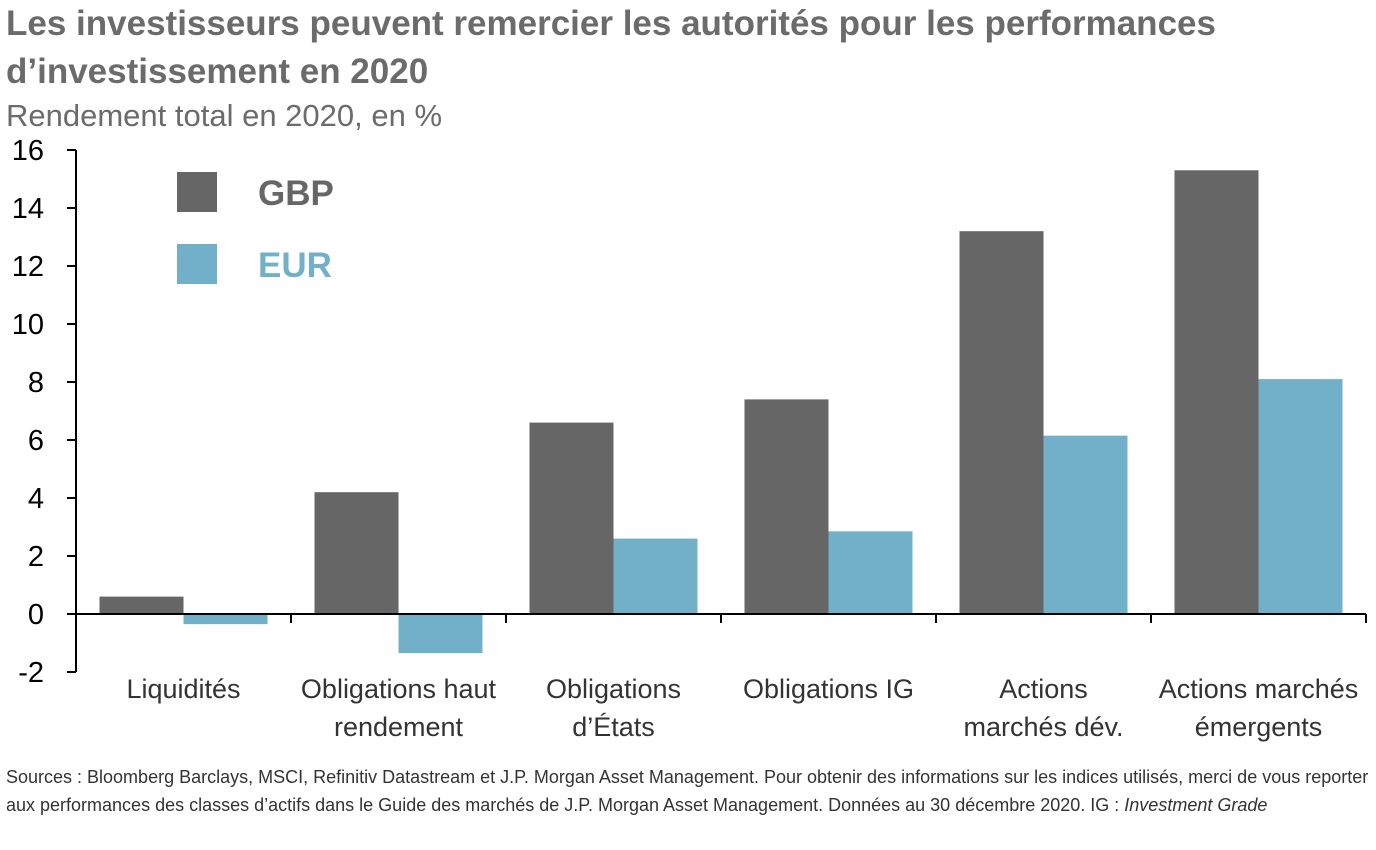  What do you see at coordinates (36, 383) in the screenshot?
I see `y-tick-label: 8` at bounding box center [36, 383].